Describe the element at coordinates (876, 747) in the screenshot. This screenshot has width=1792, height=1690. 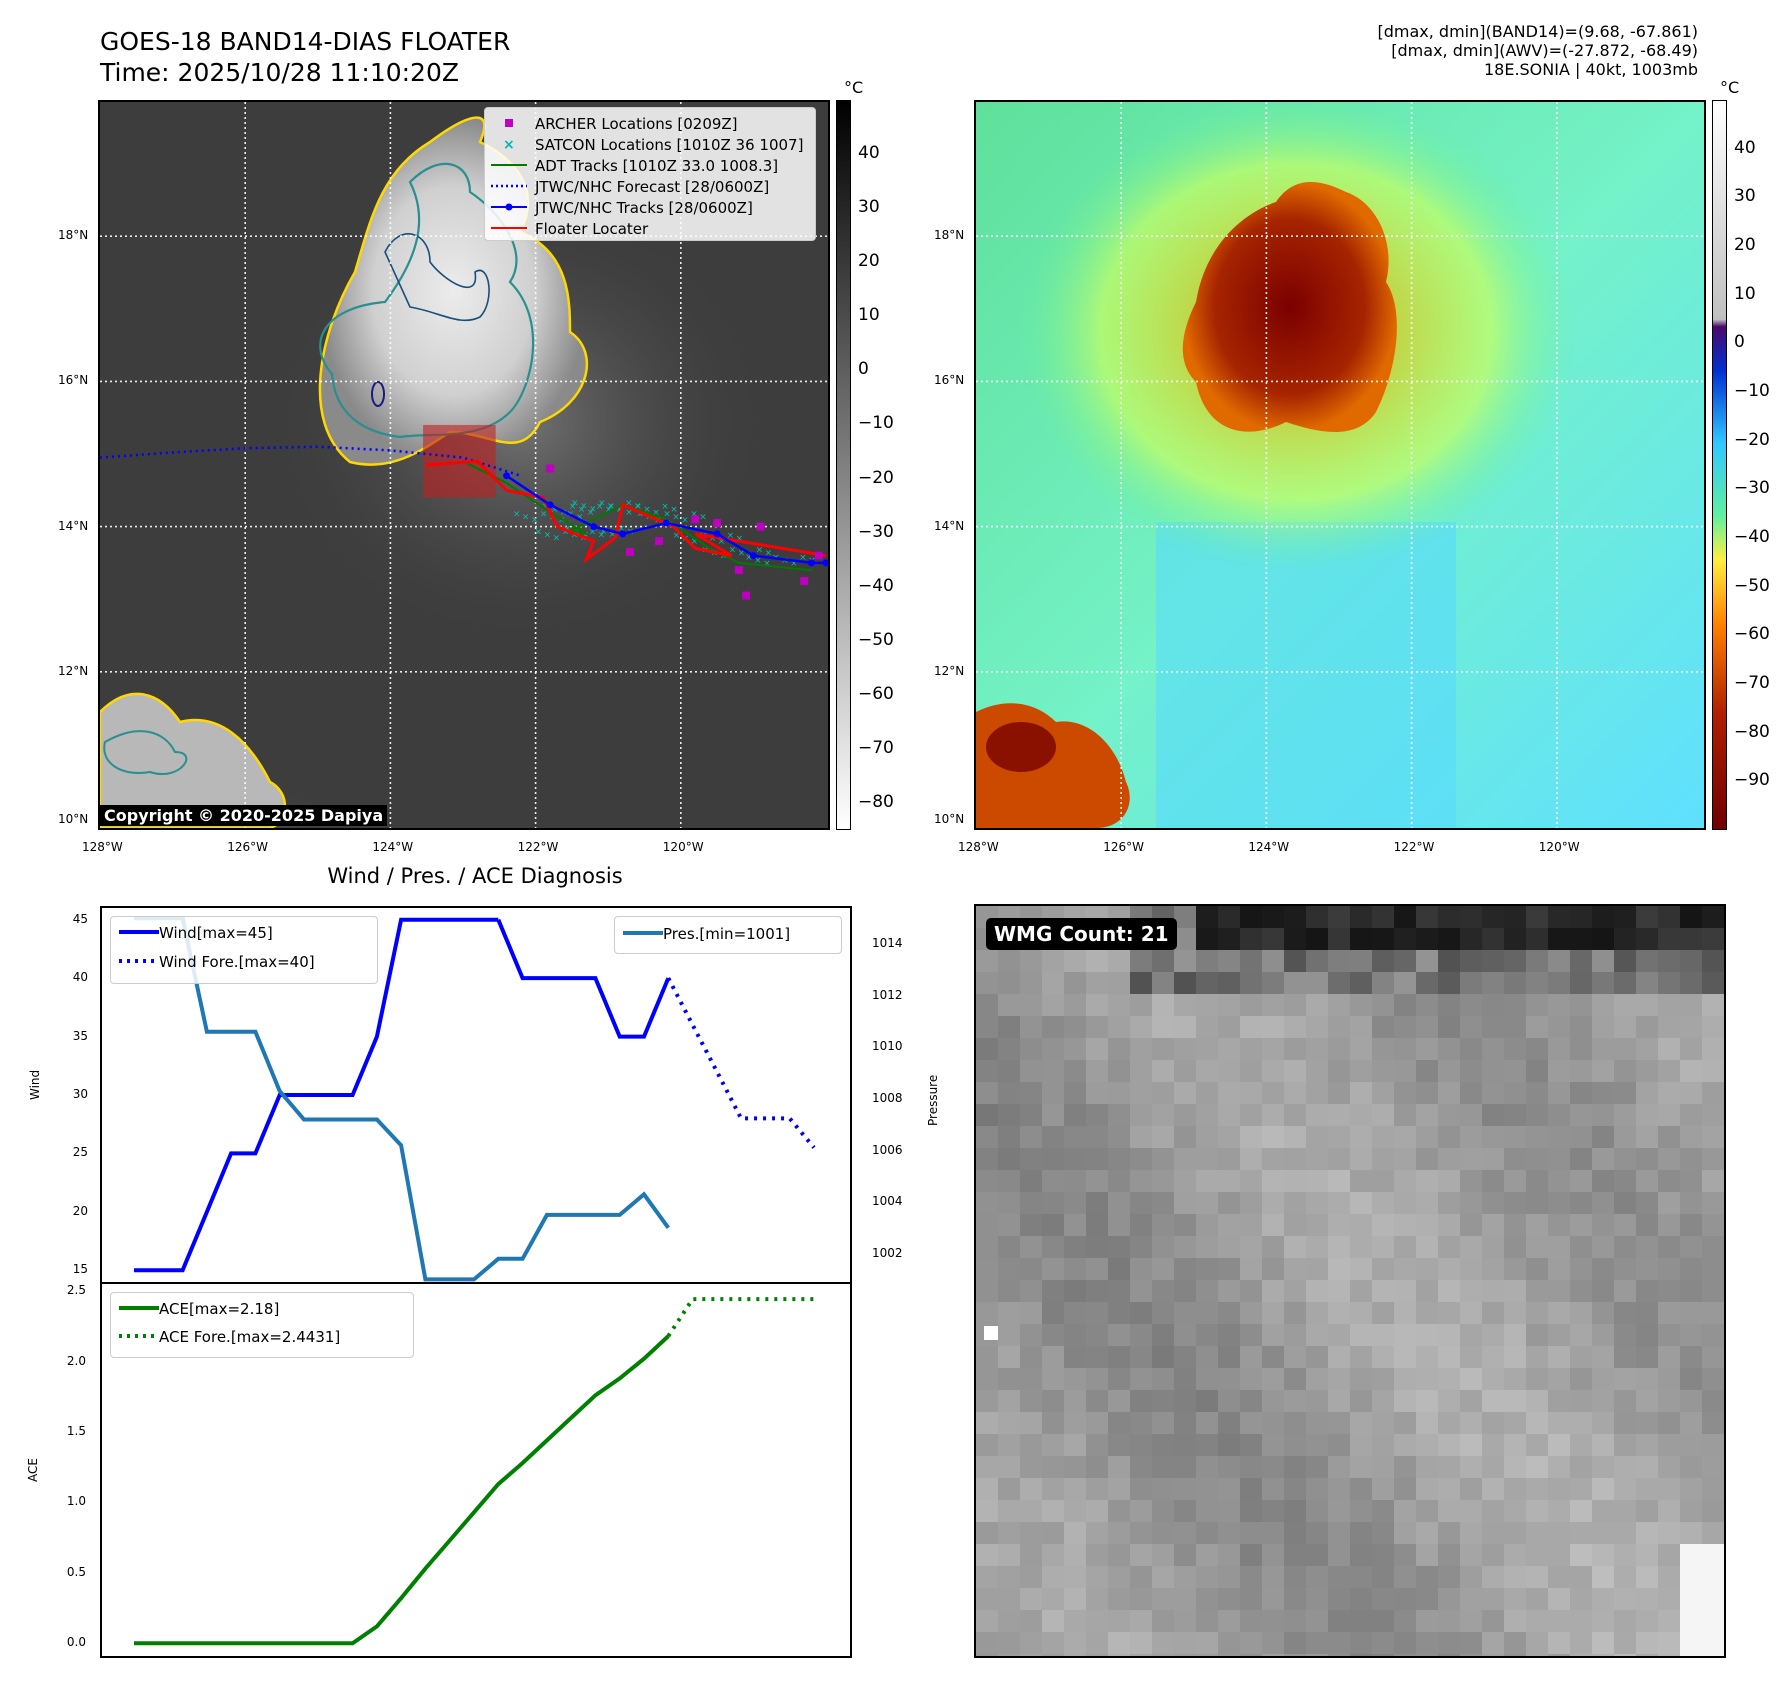
I see `colorbar-tick-label: −70` at that location.